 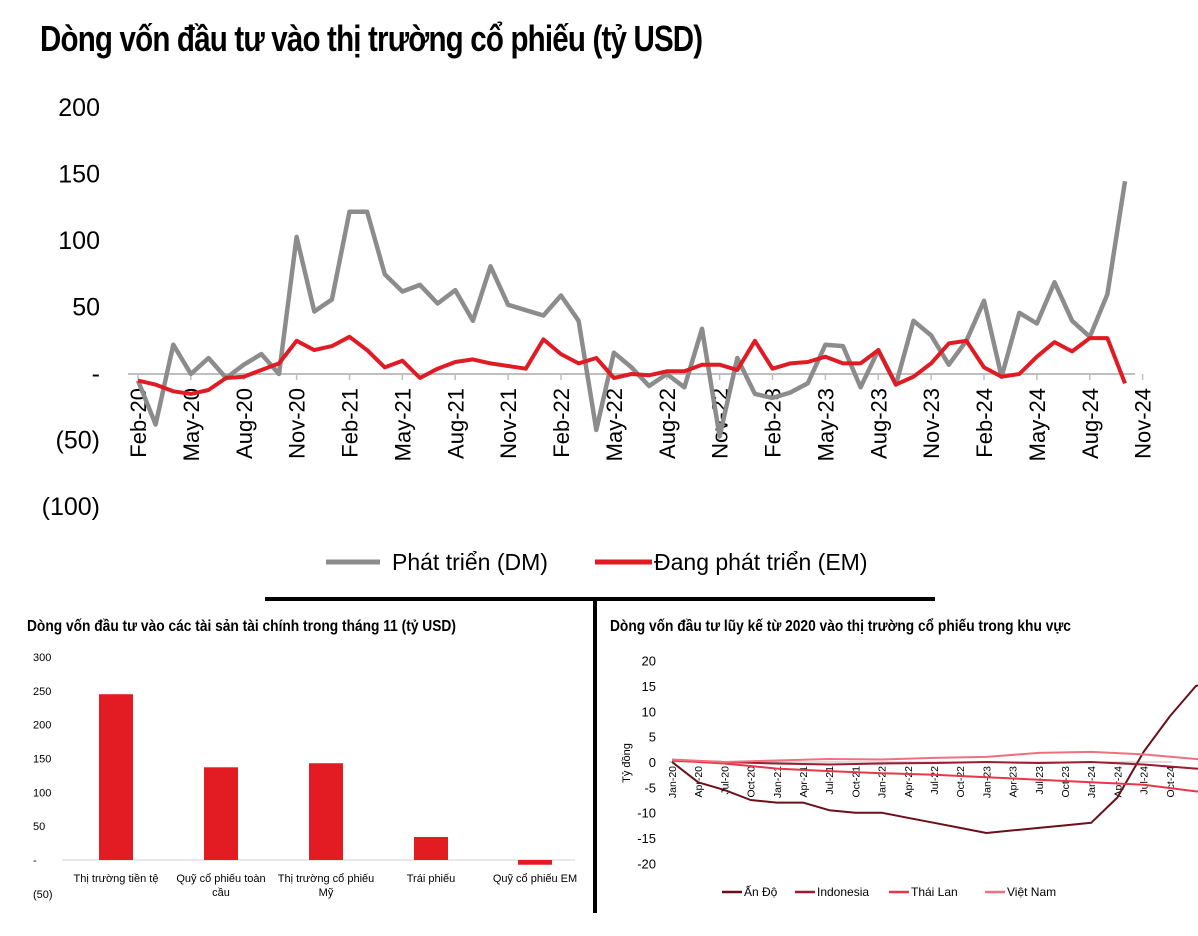 What do you see at coordinates (883, 782) in the screenshot?
I see `x-tick-label: Jan-22` at bounding box center [883, 782].